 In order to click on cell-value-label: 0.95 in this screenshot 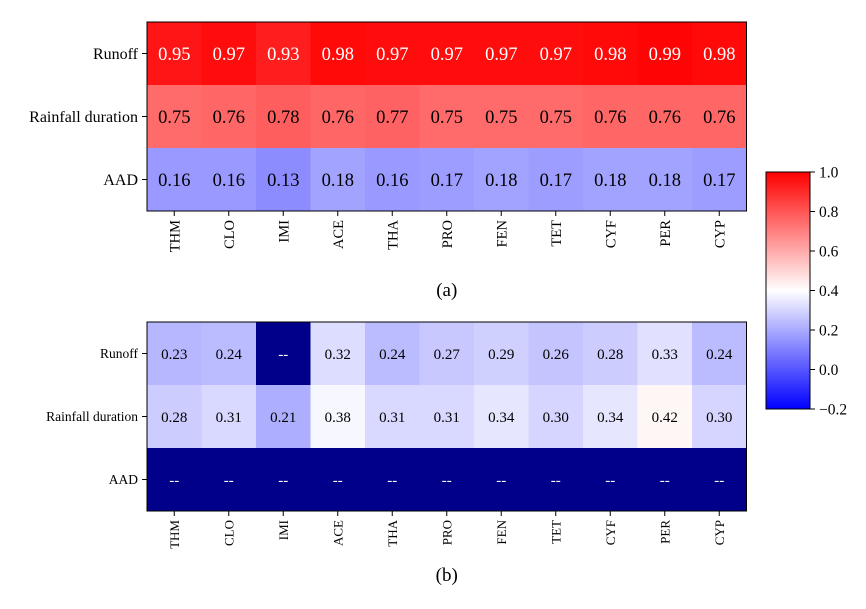, I will do `click(174, 55)`.